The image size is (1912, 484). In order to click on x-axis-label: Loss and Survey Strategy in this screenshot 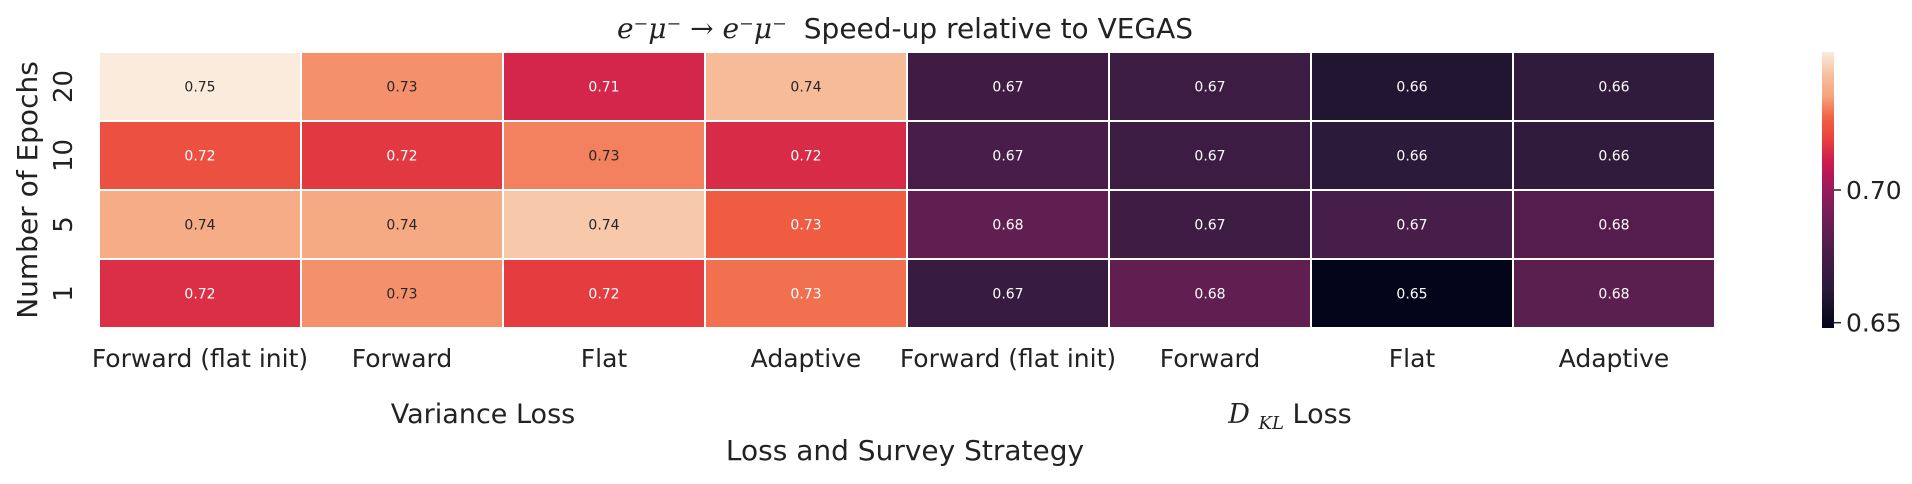, I will do `click(905, 450)`.